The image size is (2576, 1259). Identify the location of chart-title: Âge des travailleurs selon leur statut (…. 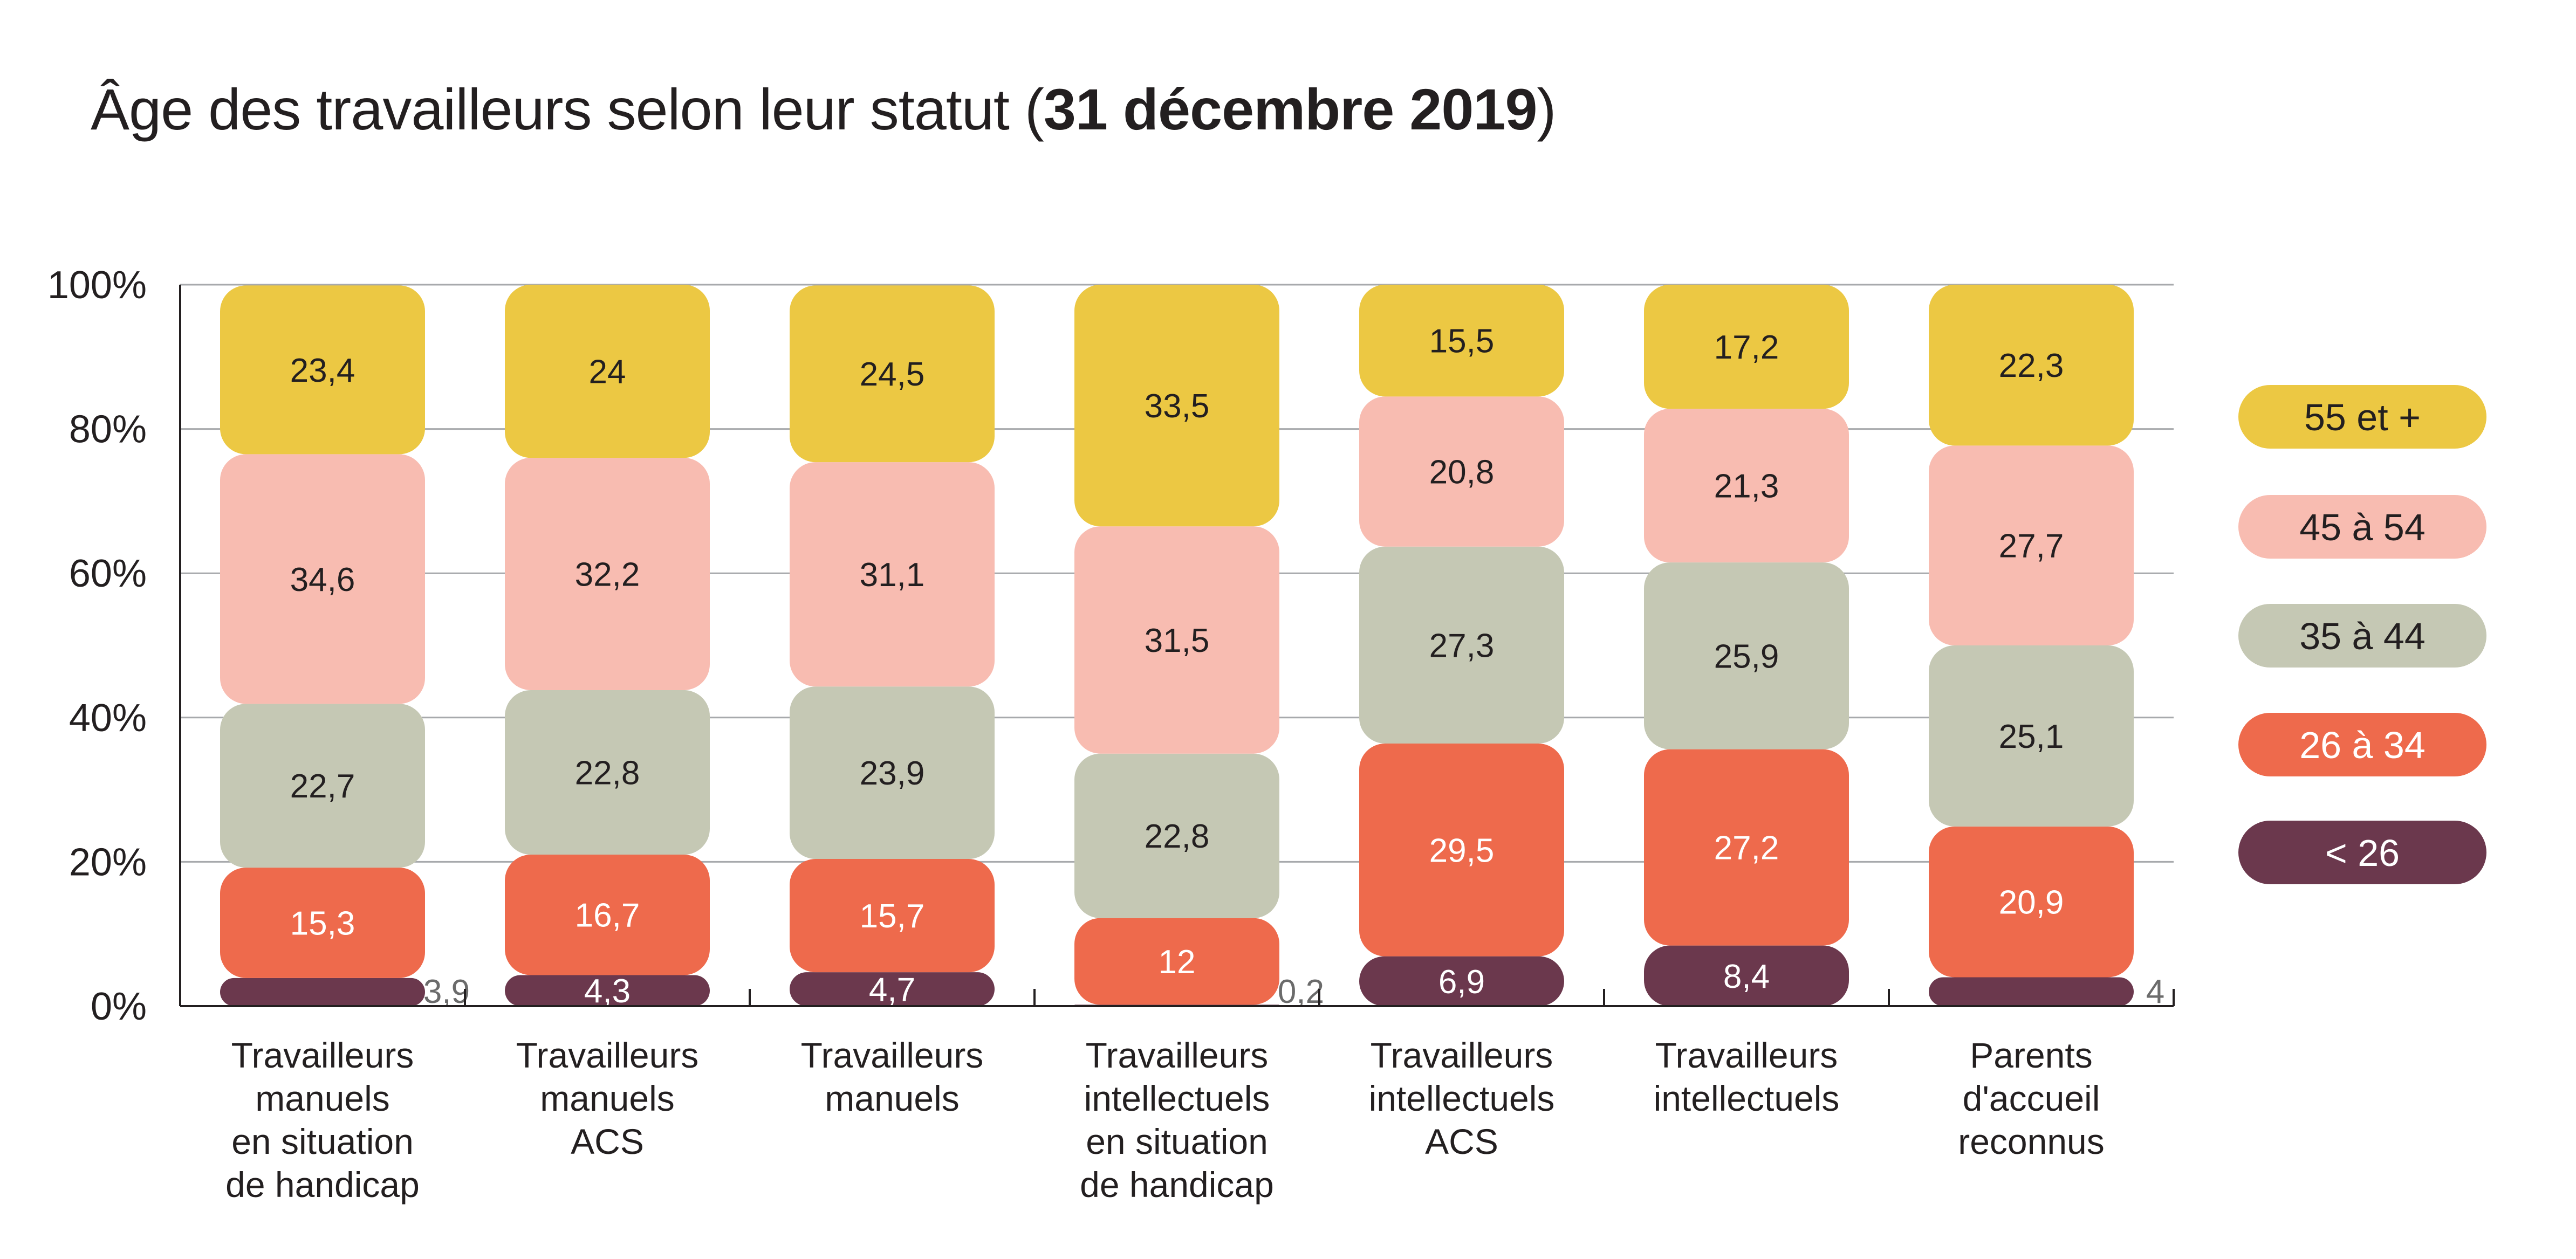
(824, 109).